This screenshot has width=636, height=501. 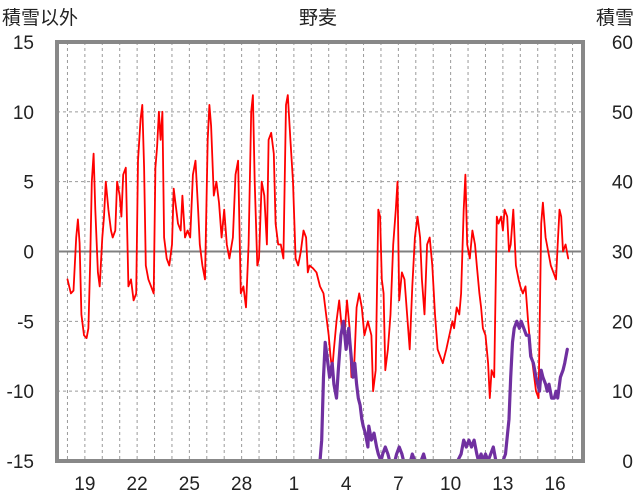 I want to click on x-tick-label: 22, so click(x=137, y=484).